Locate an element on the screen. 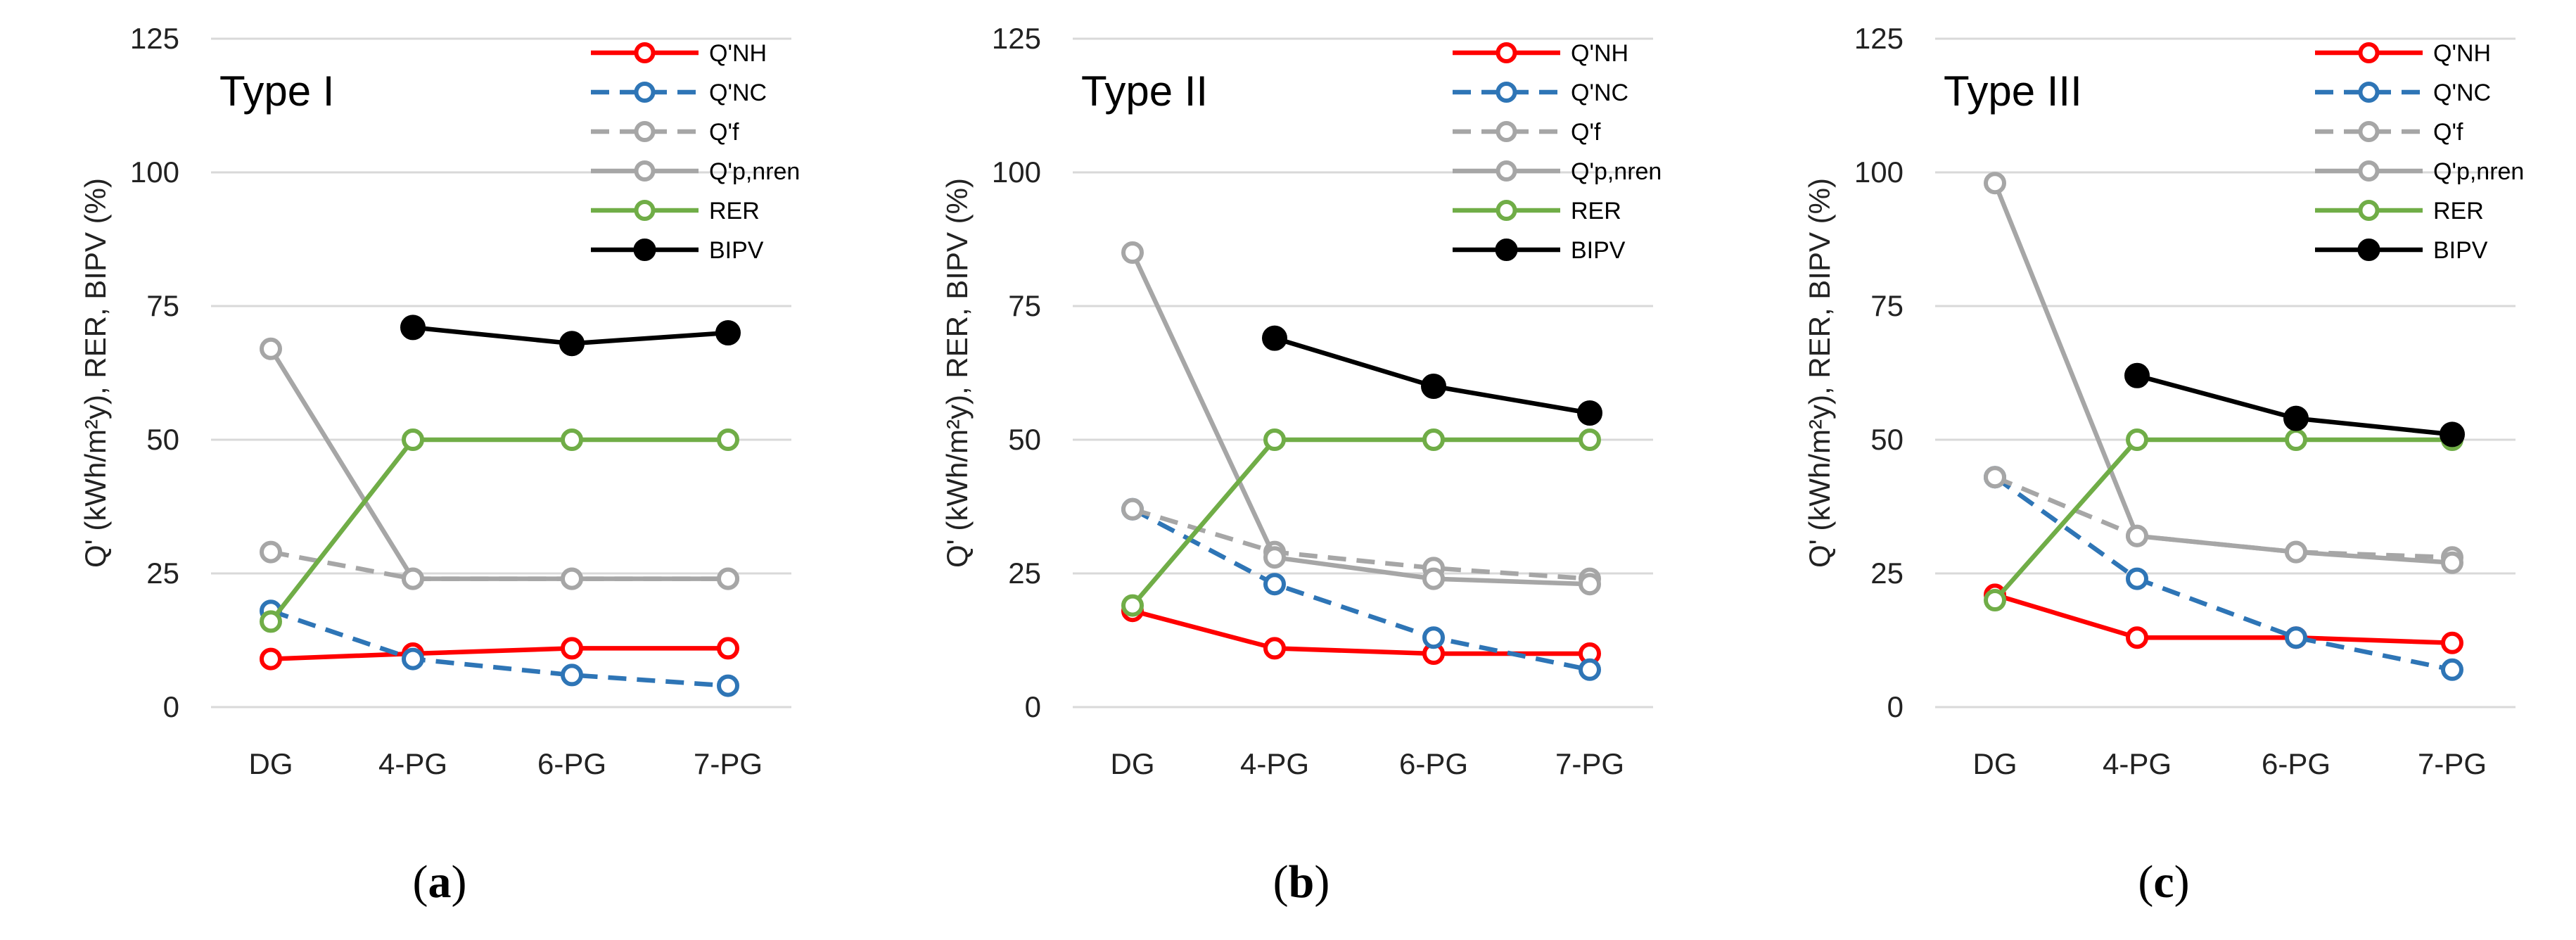  panel-label: (c) is located at coordinates (2163, 882).